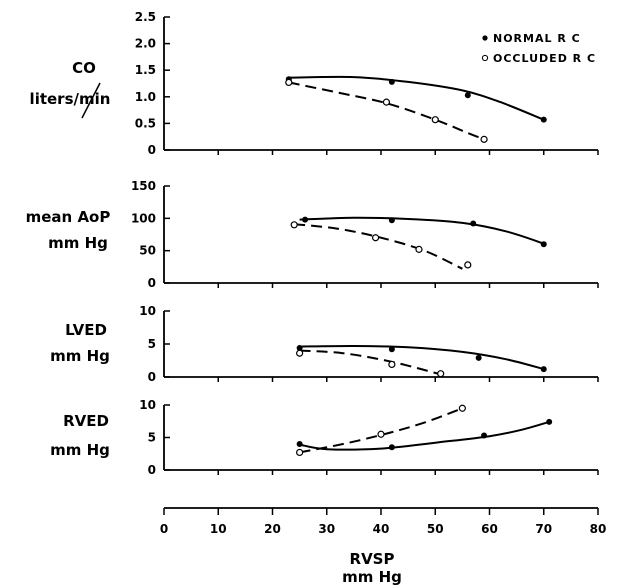  Describe the element at coordinates (91, 100) in the screenshot. I see `panel-co-ylabel-slash` at that location.